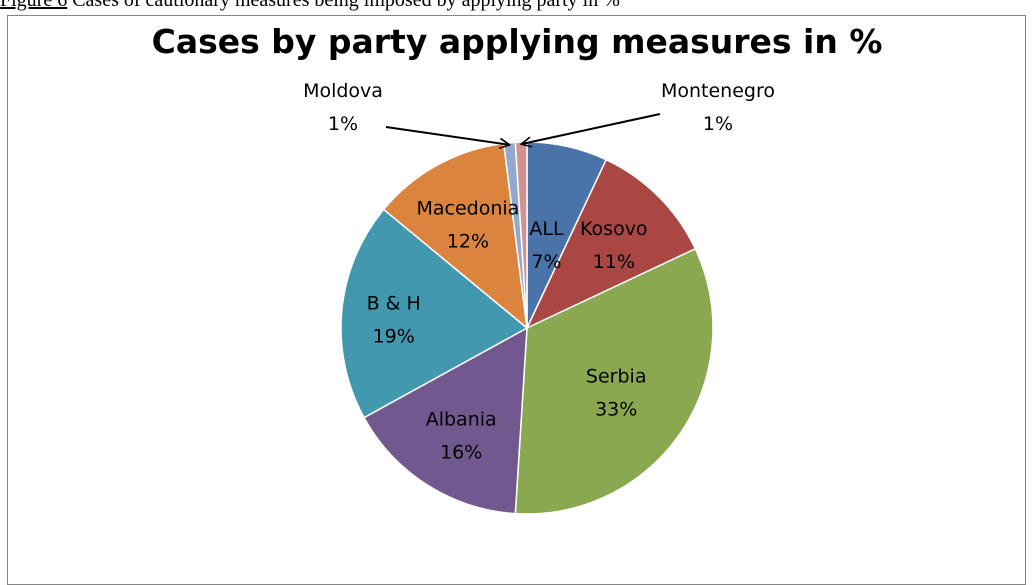  I want to click on leader-lines, so click(523, 129).